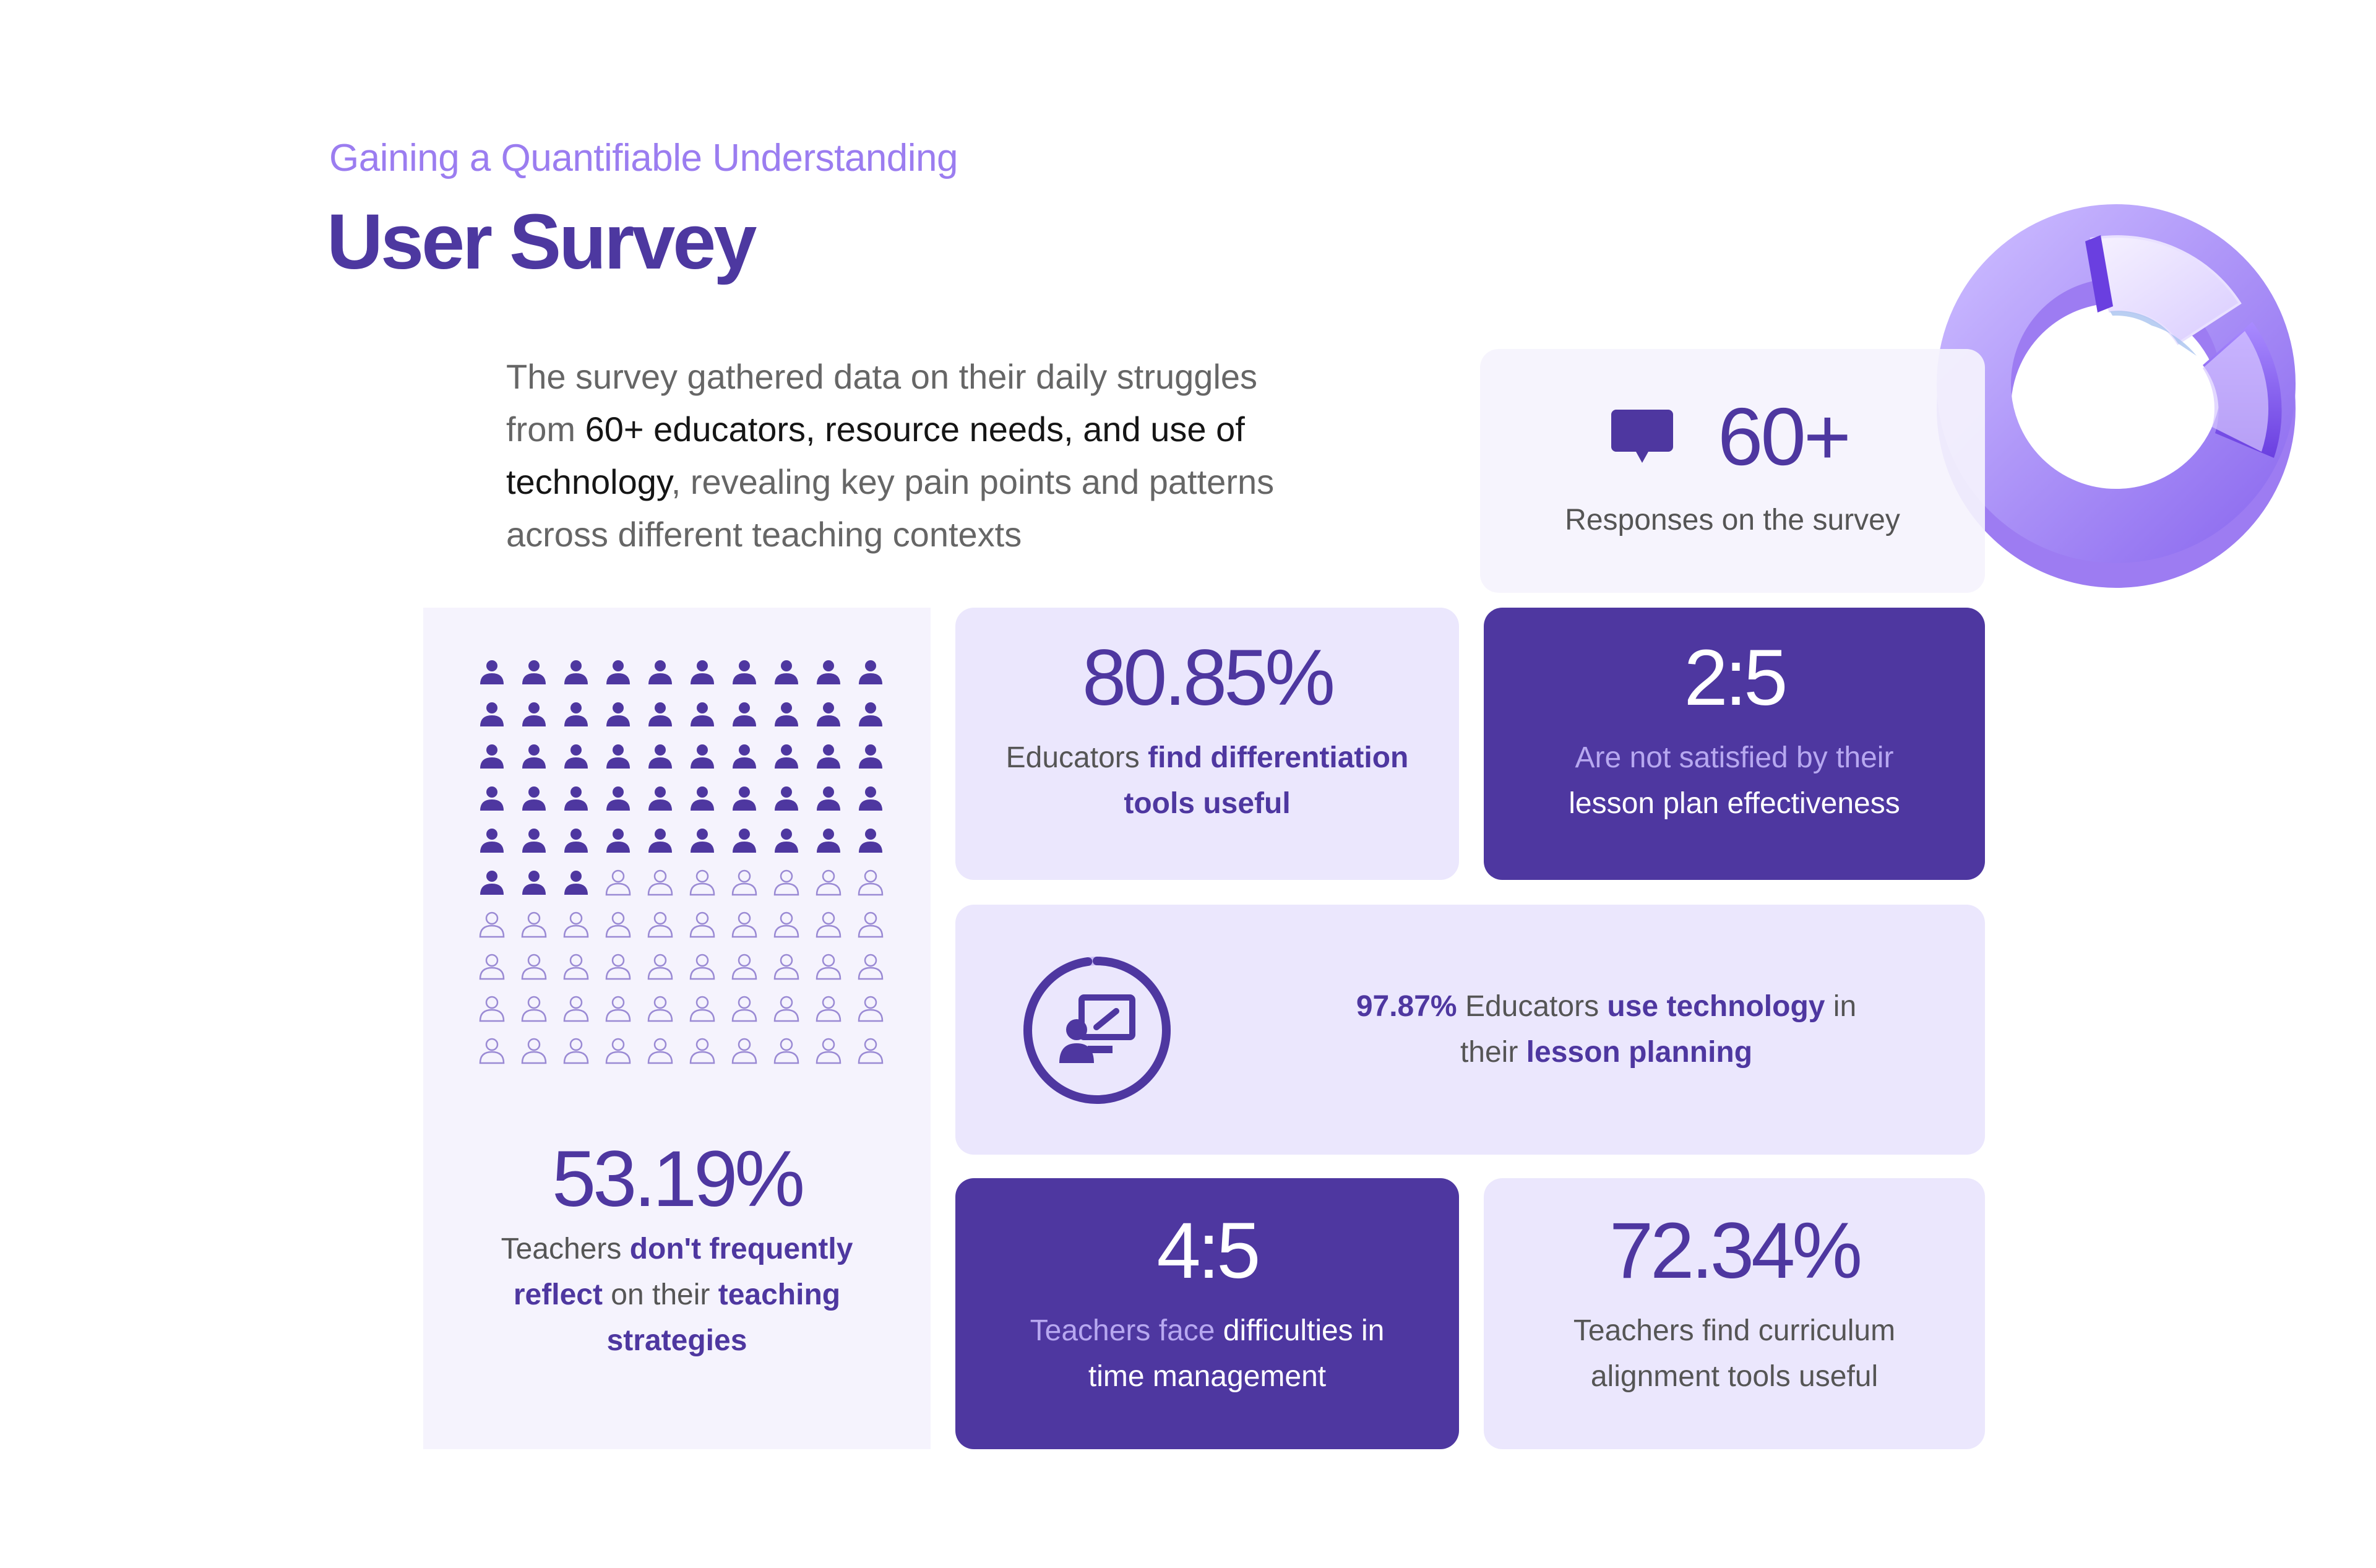  I want to click on time-management-text-a: Teachers face, so click(1126, 1330).